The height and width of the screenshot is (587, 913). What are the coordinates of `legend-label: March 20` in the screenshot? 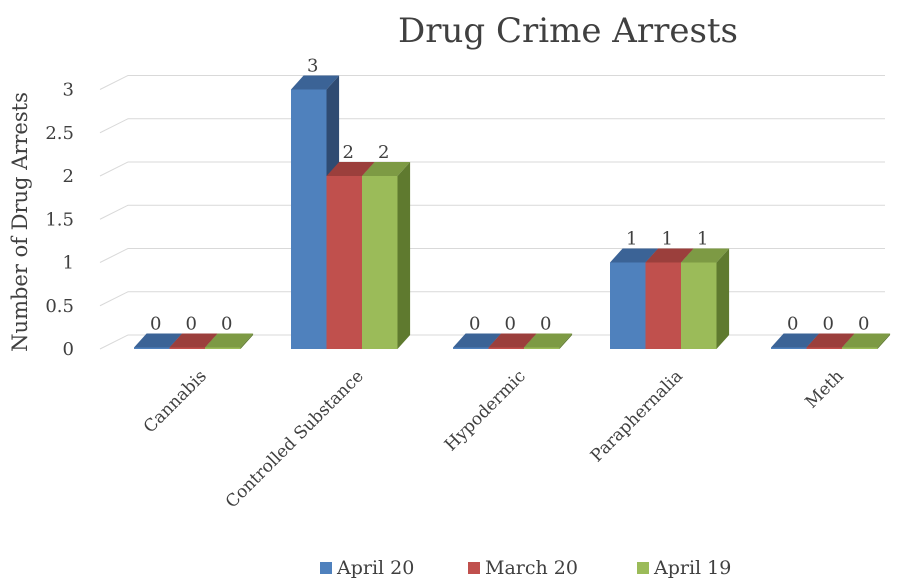 It's located at (531, 568).